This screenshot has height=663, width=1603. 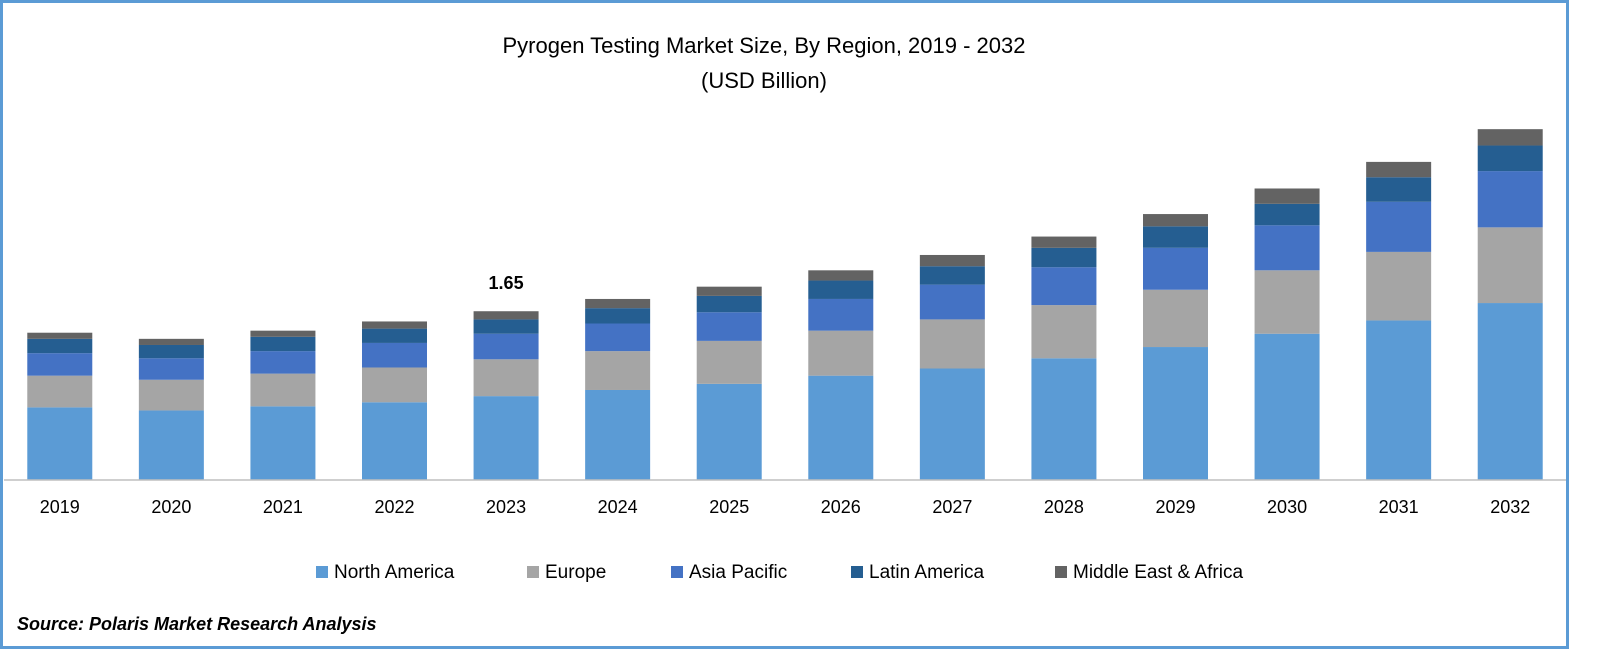 I want to click on x-tick-label: 2019, so click(x=60, y=507).